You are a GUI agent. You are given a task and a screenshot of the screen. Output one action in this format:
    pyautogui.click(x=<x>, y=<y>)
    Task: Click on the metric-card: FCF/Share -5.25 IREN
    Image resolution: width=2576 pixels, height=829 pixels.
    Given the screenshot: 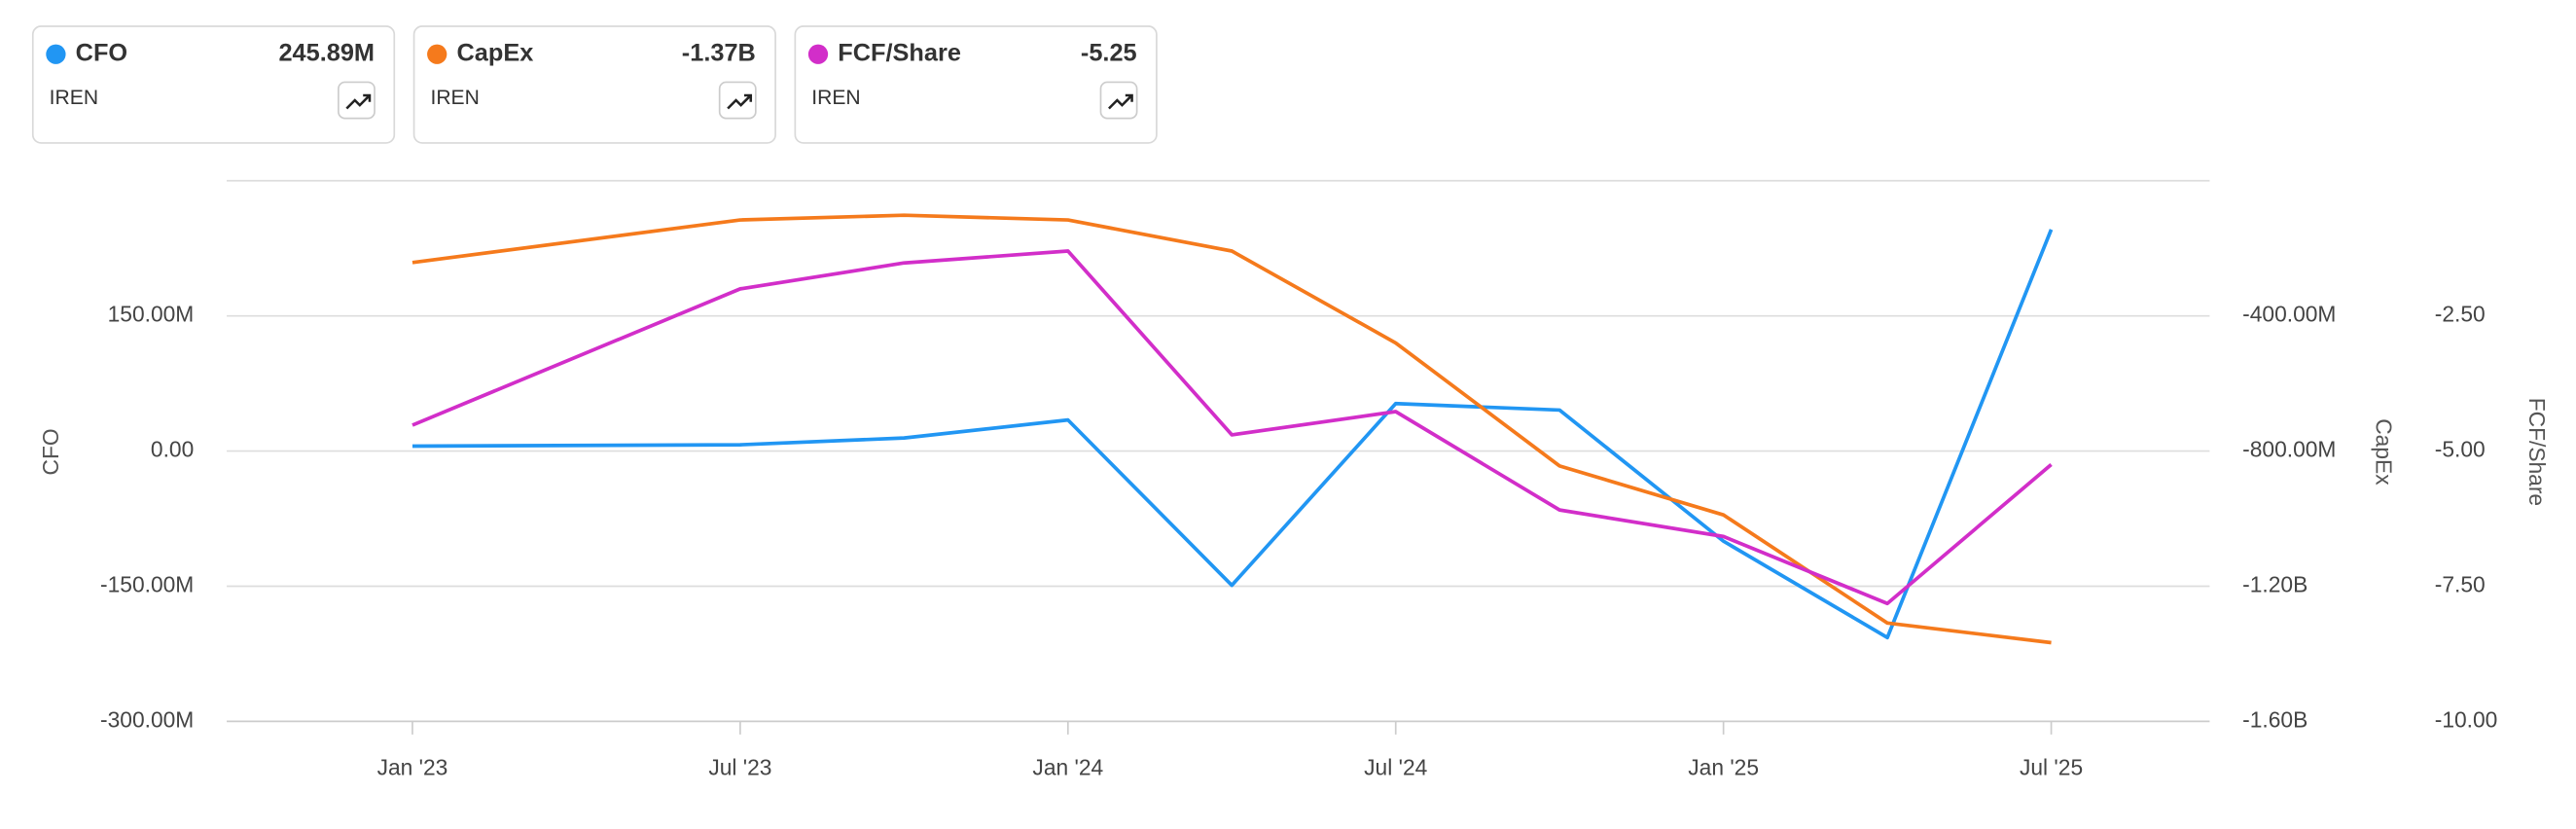 What is the action you would take?
    pyautogui.click(x=976, y=84)
    